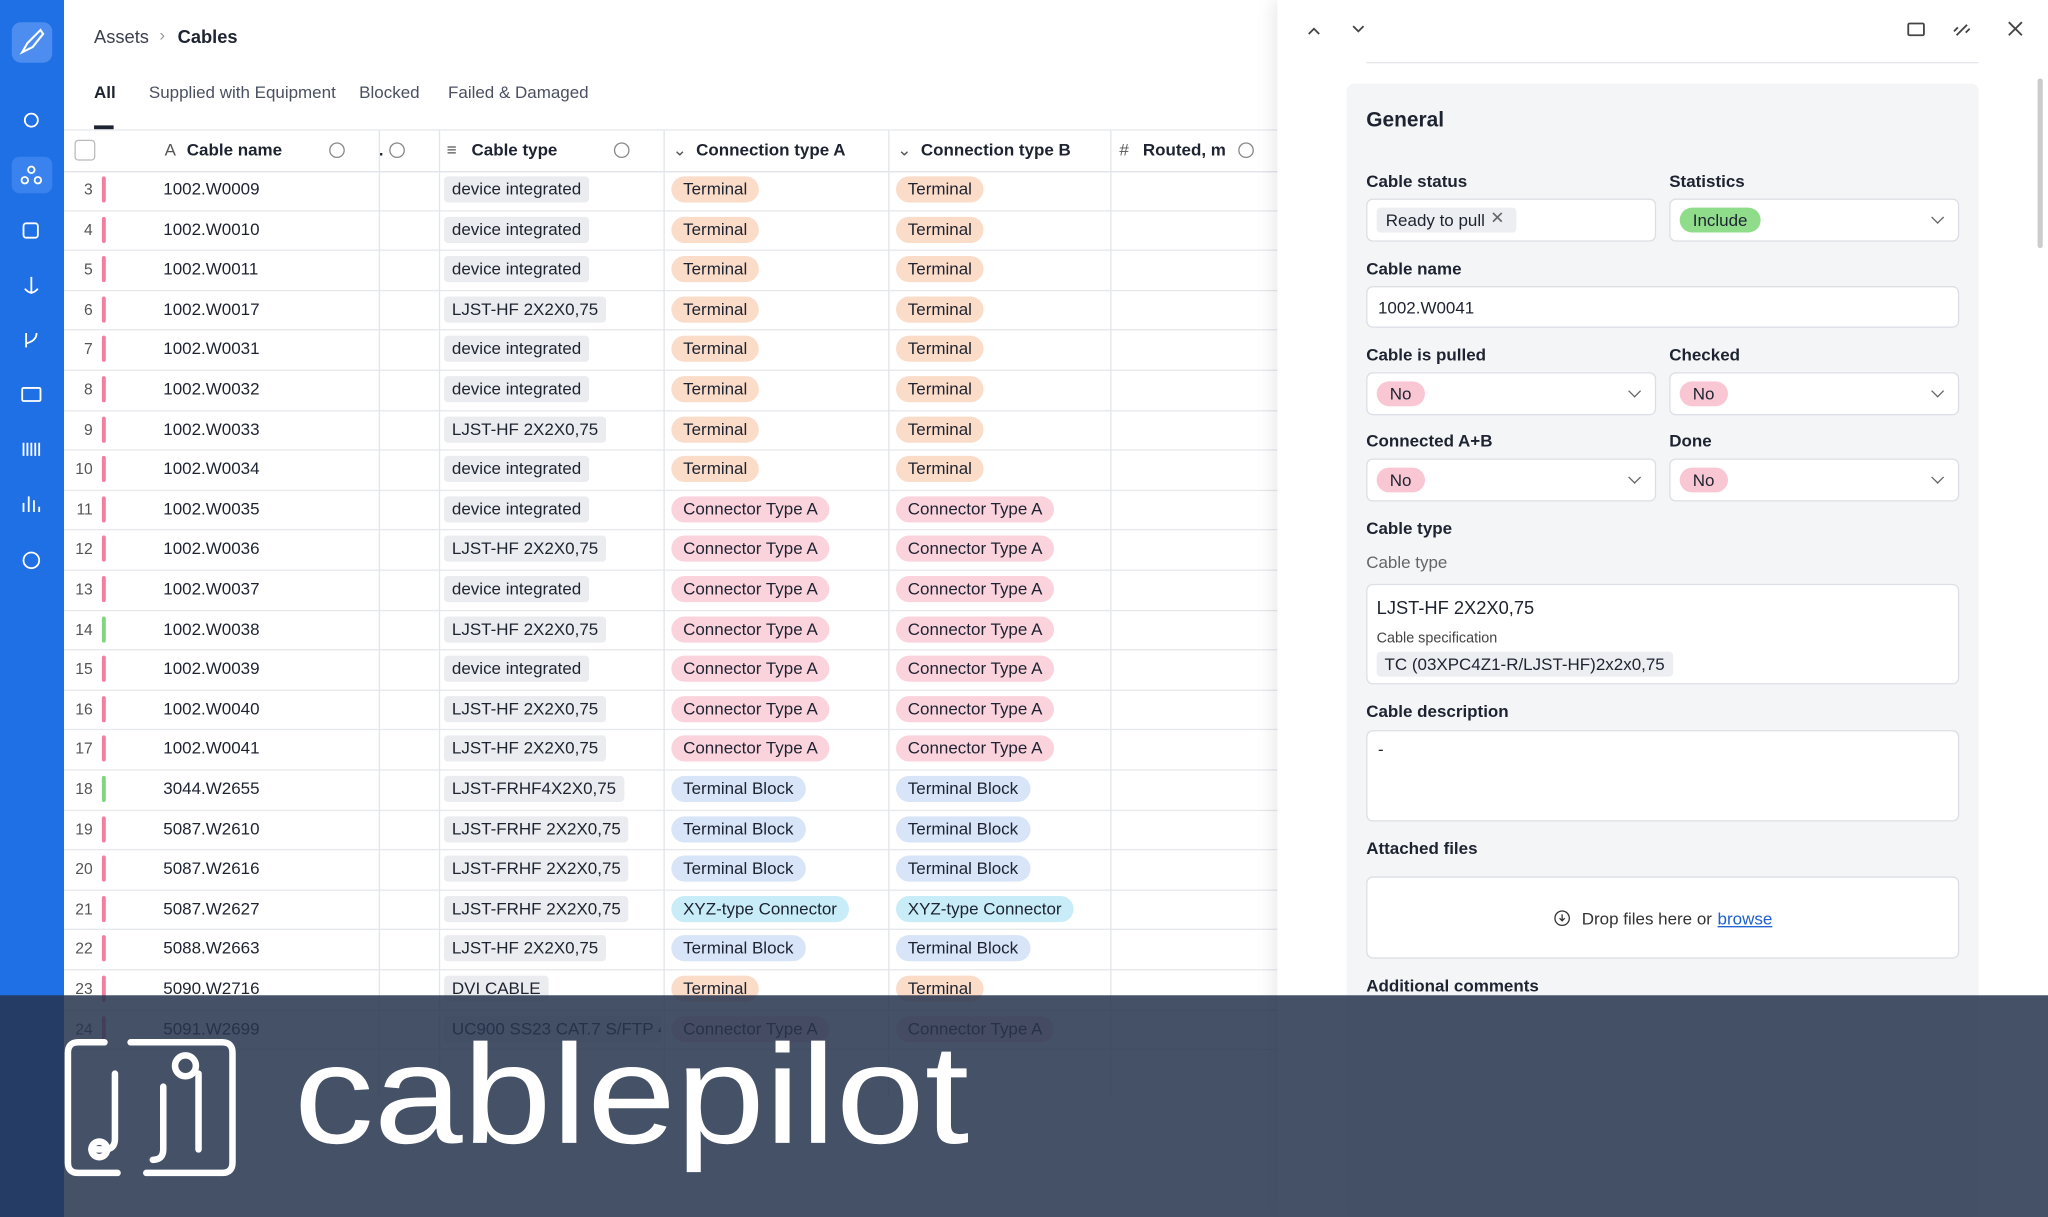  I want to click on tab: Supplied with Equipment, so click(242, 92).